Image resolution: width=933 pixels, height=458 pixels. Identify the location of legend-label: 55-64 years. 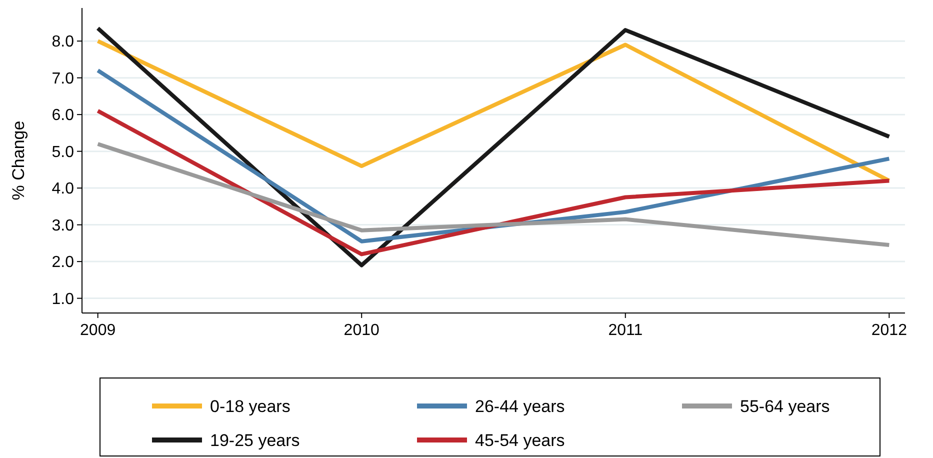
(785, 406).